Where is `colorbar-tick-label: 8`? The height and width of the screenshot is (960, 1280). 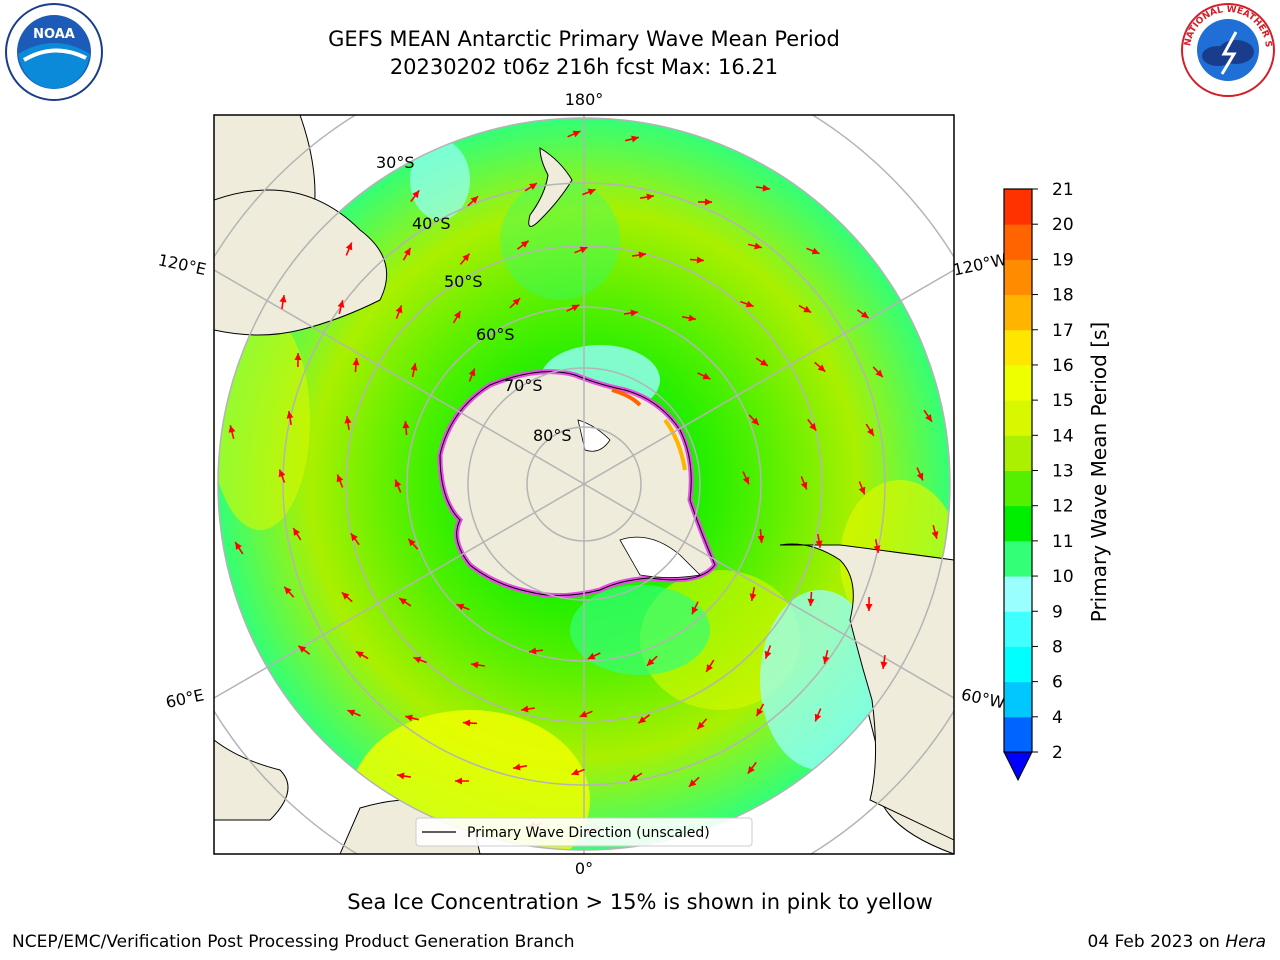
colorbar-tick-label: 8 is located at coordinates (1057, 647).